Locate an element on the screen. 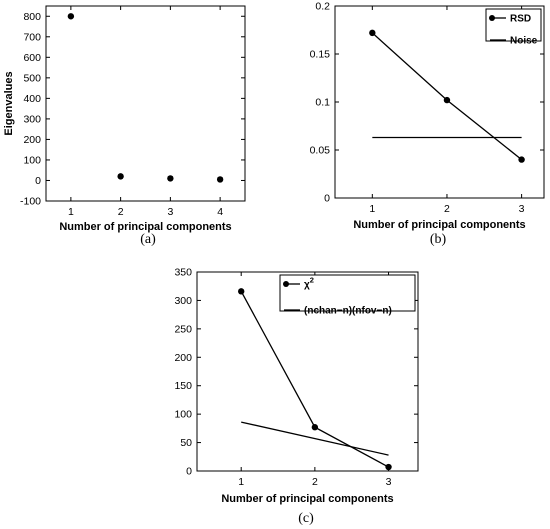  y-tick-label: -100 is located at coordinates (30, 202).